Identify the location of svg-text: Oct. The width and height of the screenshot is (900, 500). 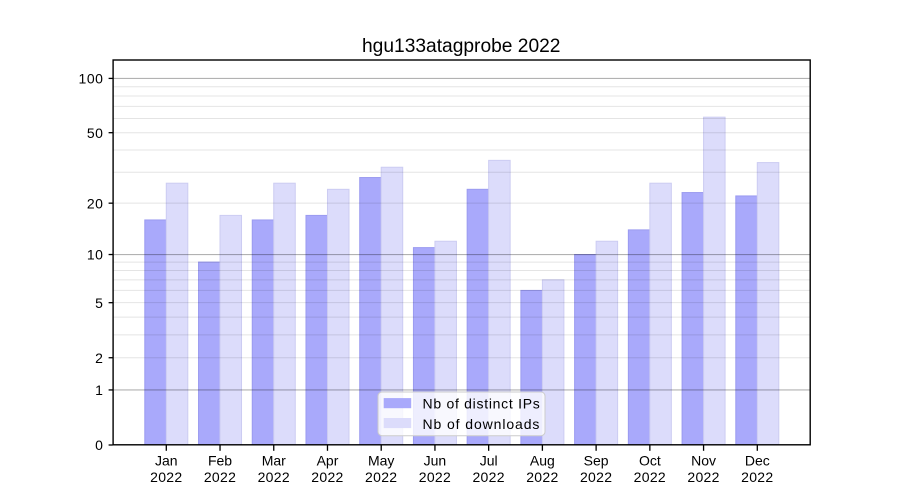
(650, 460).